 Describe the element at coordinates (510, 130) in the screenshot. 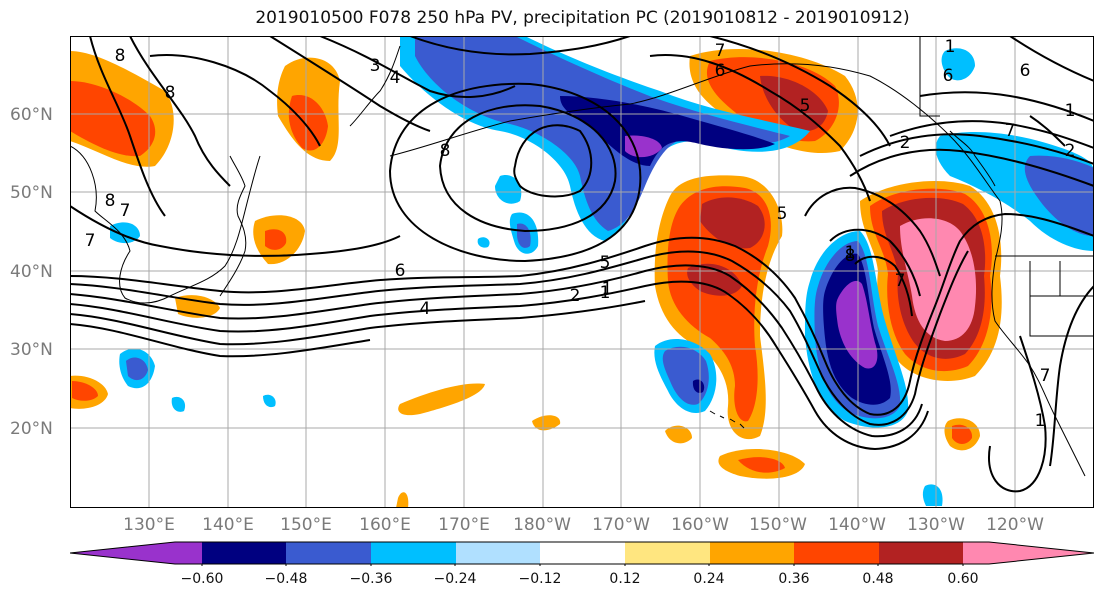

I see `coast-aleutians` at that location.